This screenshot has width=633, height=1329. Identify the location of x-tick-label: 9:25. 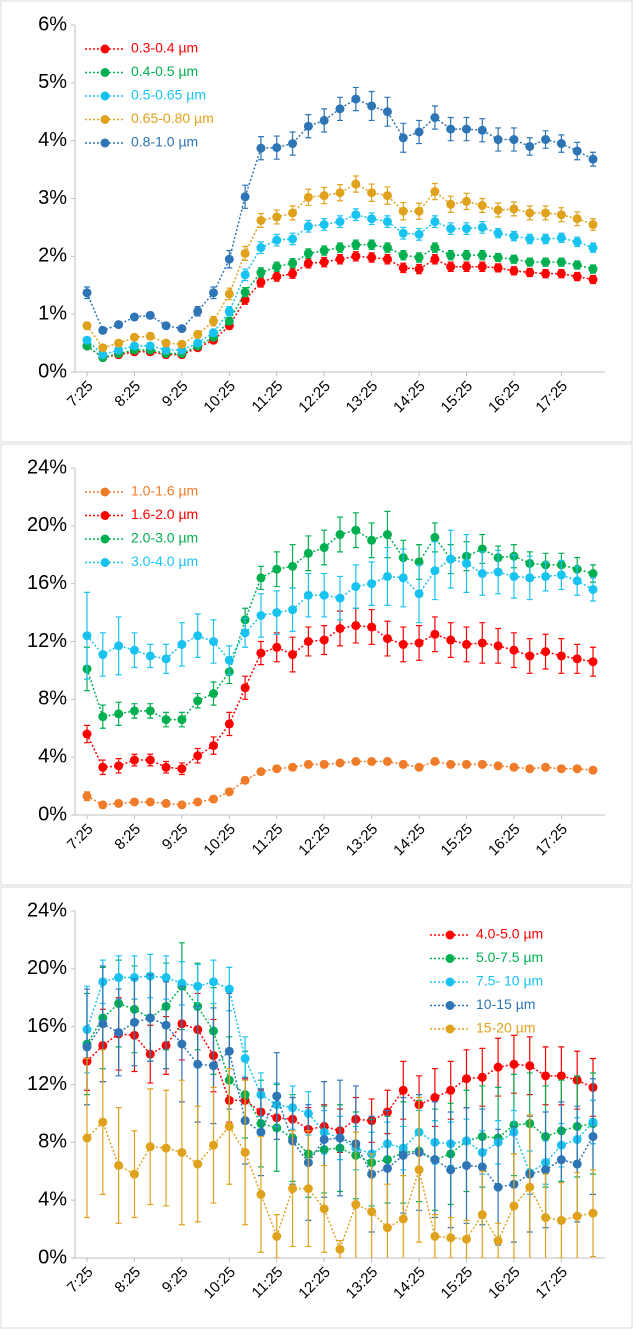
(175, 1280).